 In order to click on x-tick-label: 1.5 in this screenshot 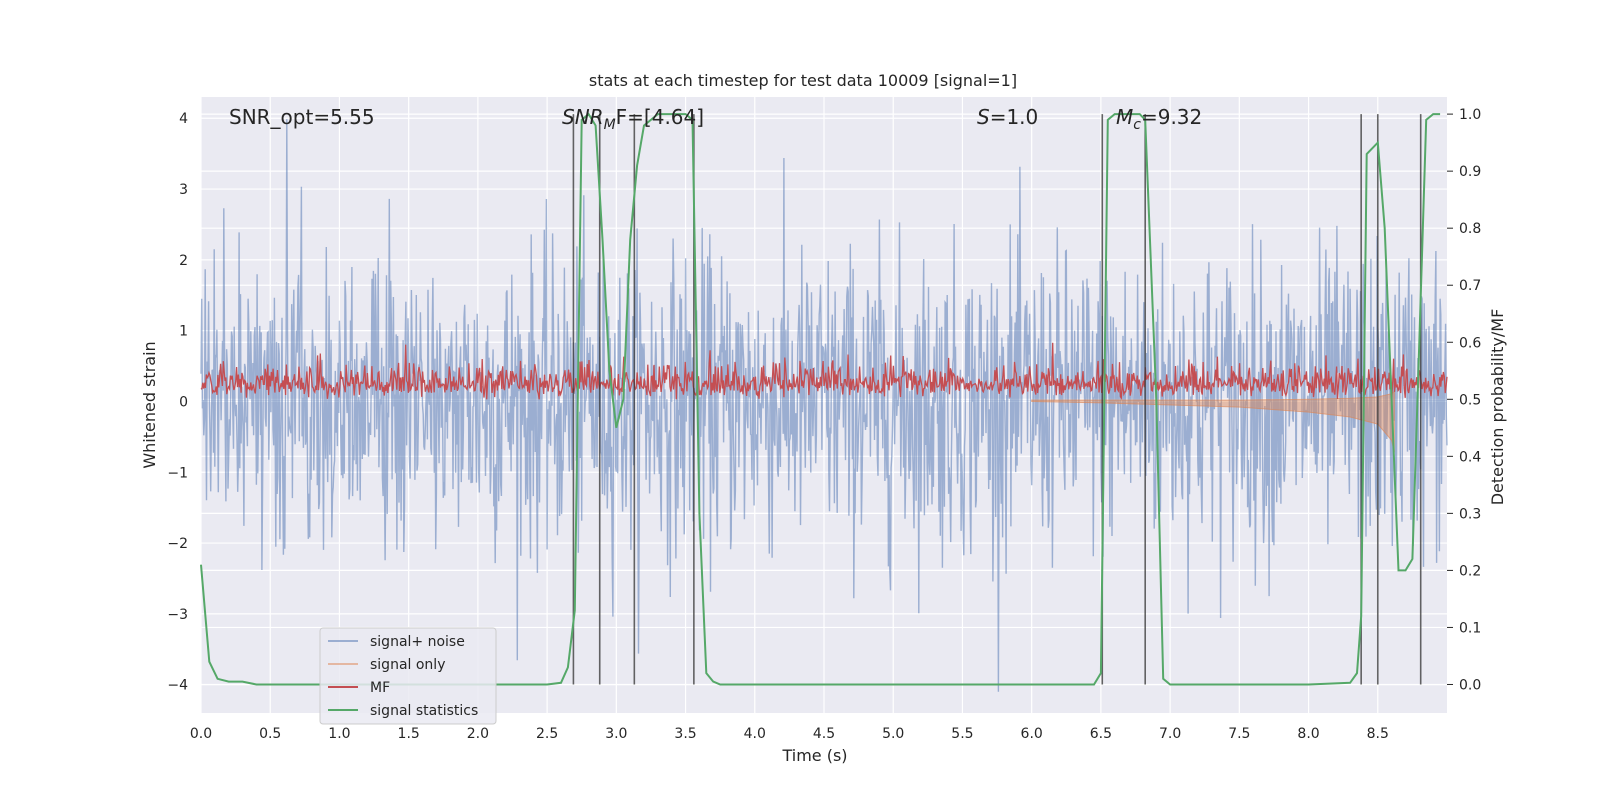, I will do `click(409, 734)`.